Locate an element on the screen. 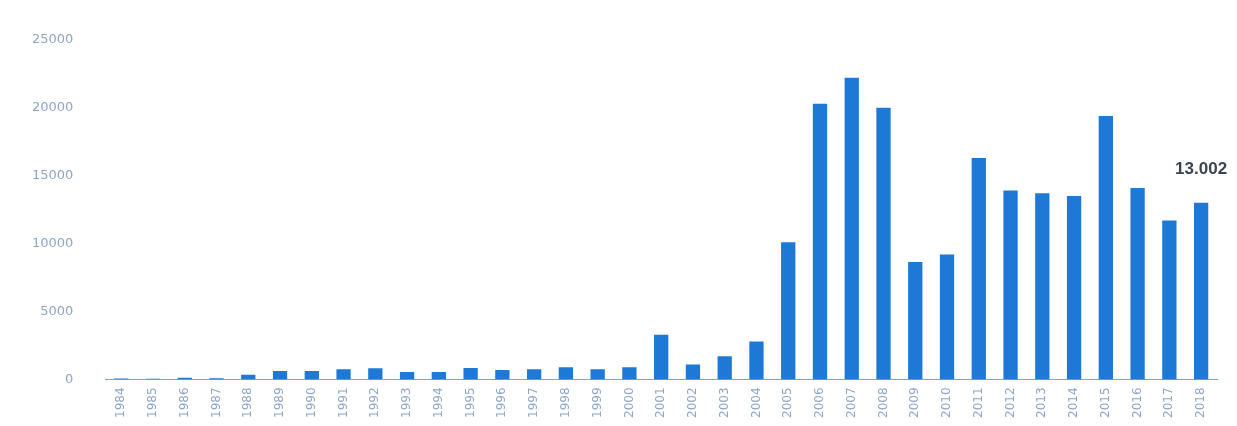 This screenshot has height=426, width=1237. x-tick-label: 2010 is located at coordinates (946, 403).